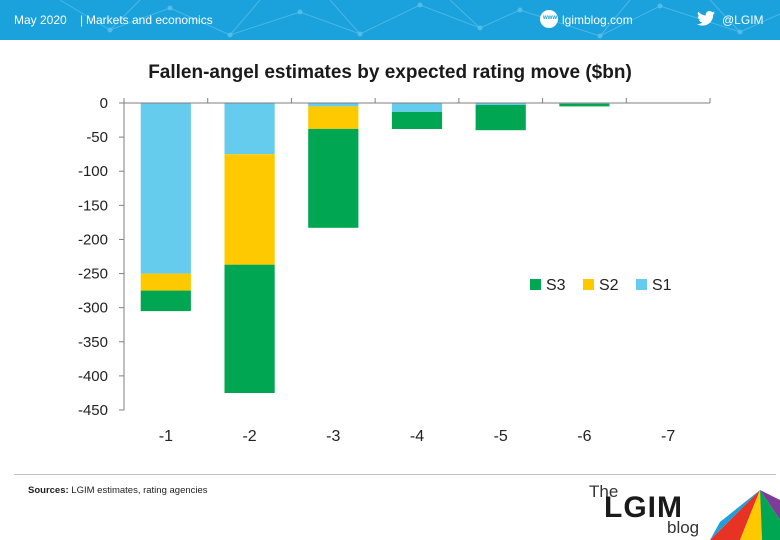  What do you see at coordinates (609, 285) in the screenshot?
I see `legend-label-s2: S2` at bounding box center [609, 285].